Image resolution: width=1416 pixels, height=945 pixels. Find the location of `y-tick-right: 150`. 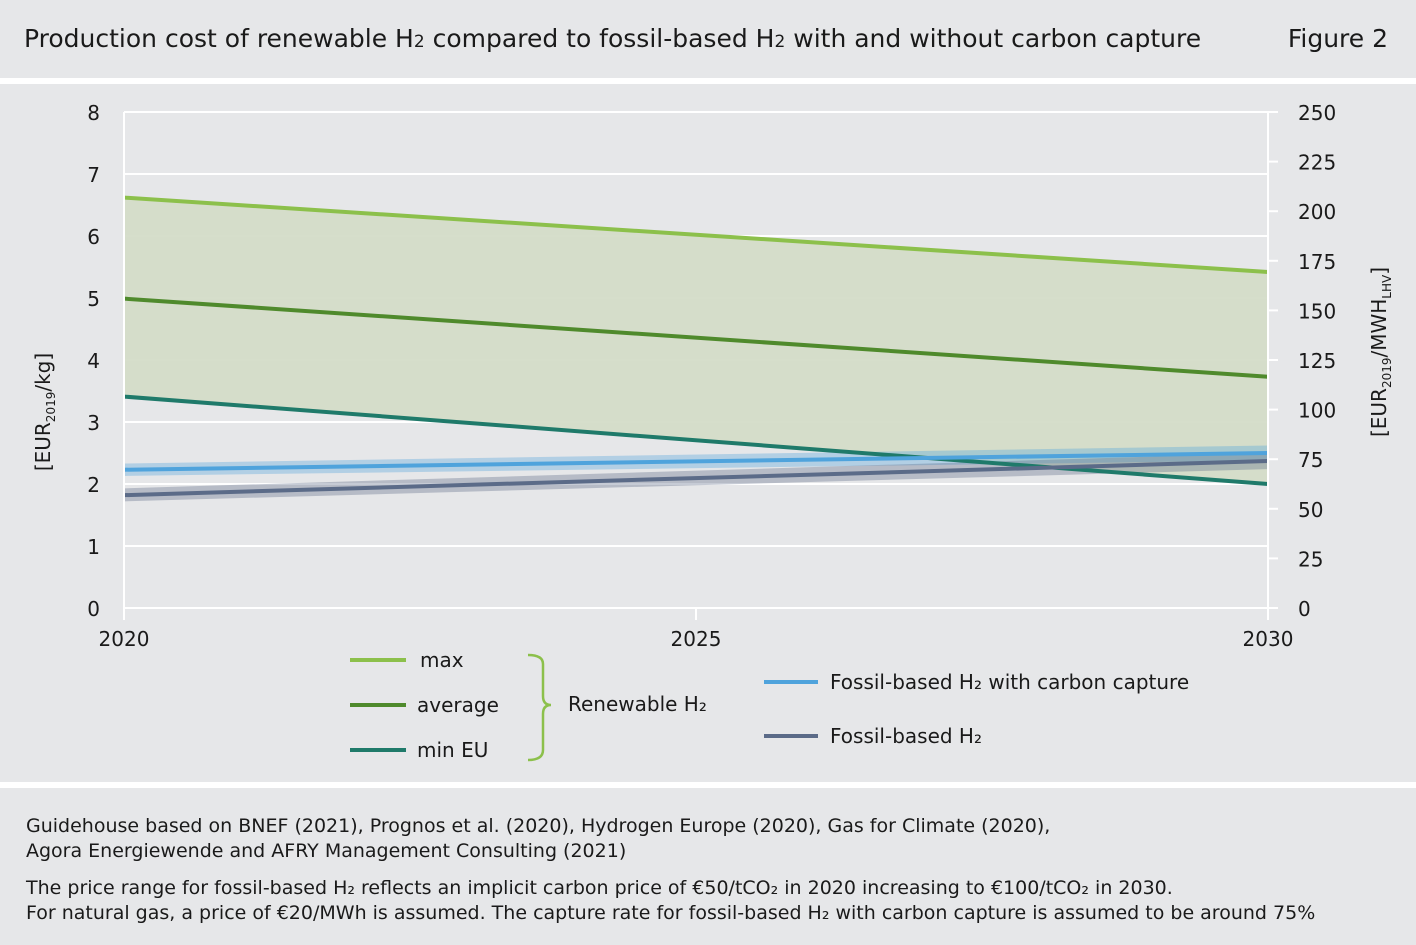

y-tick-right: 150 is located at coordinates (1317, 311).